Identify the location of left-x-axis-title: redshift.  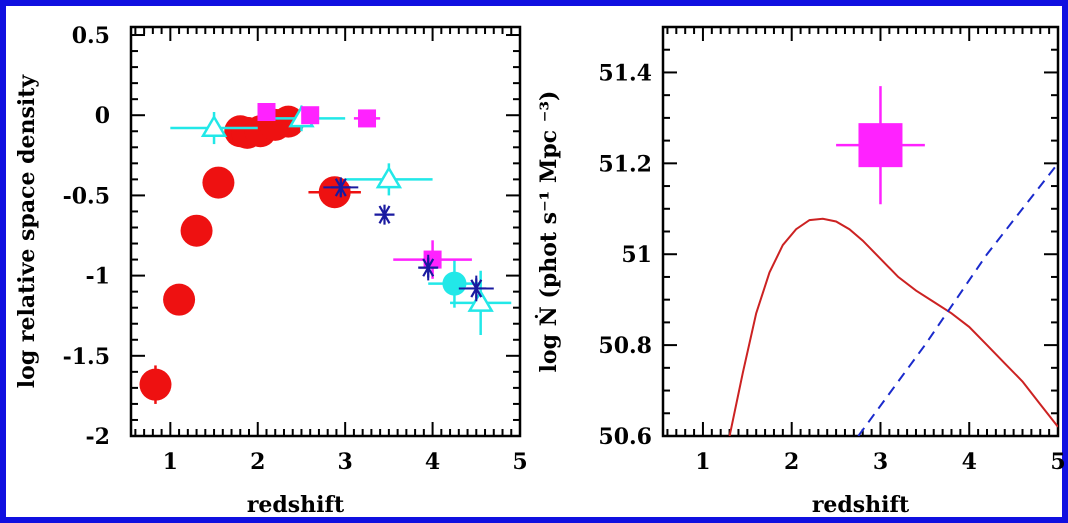
(296, 505).